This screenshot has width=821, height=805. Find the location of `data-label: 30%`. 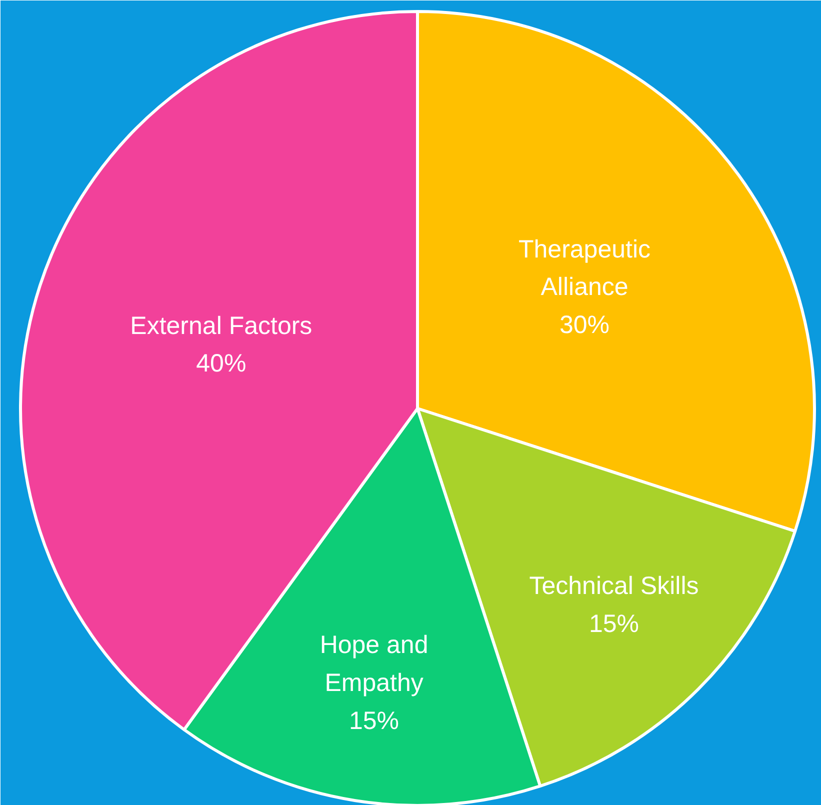

data-label: 30% is located at coordinates (584, 324).